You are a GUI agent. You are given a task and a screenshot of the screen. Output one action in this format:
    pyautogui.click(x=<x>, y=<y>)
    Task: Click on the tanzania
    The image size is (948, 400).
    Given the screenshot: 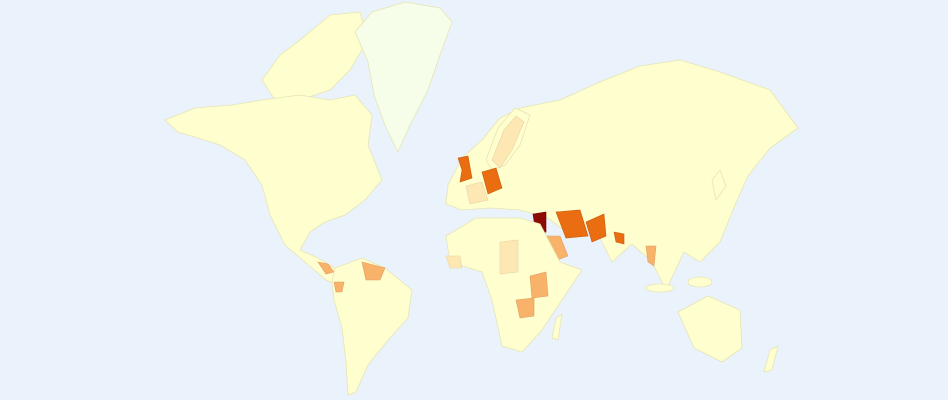 What is the action you would take?
    pyautogui.click(x=525, y=308)
    